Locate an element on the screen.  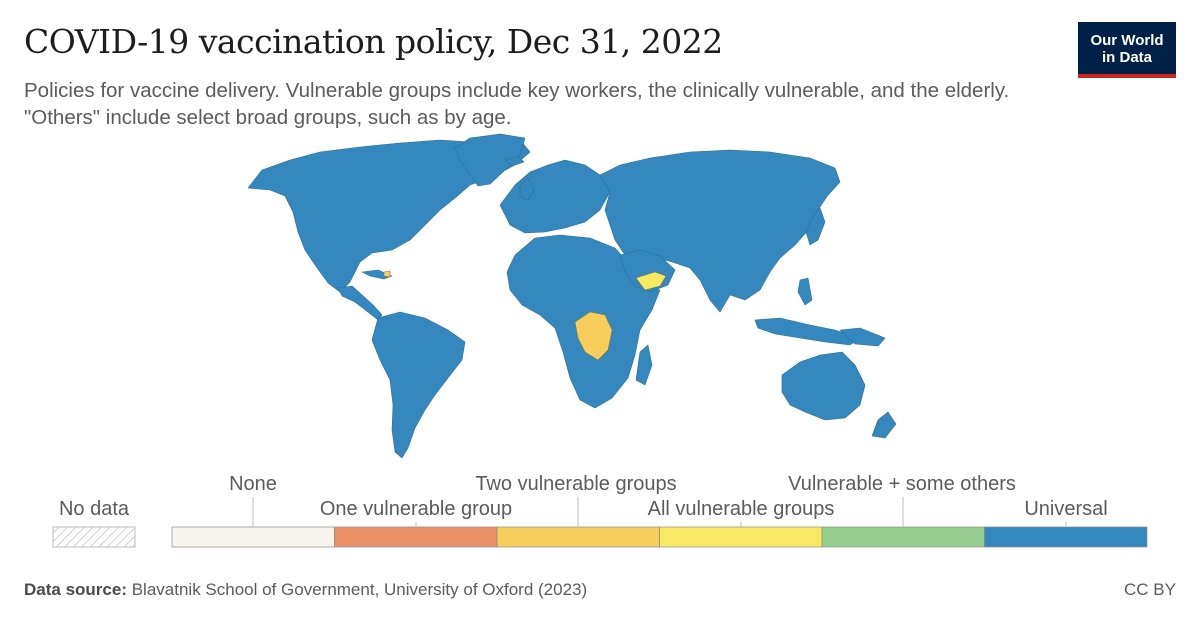
legend-bin-vulnerable-others is located at coordinates (903, 537).